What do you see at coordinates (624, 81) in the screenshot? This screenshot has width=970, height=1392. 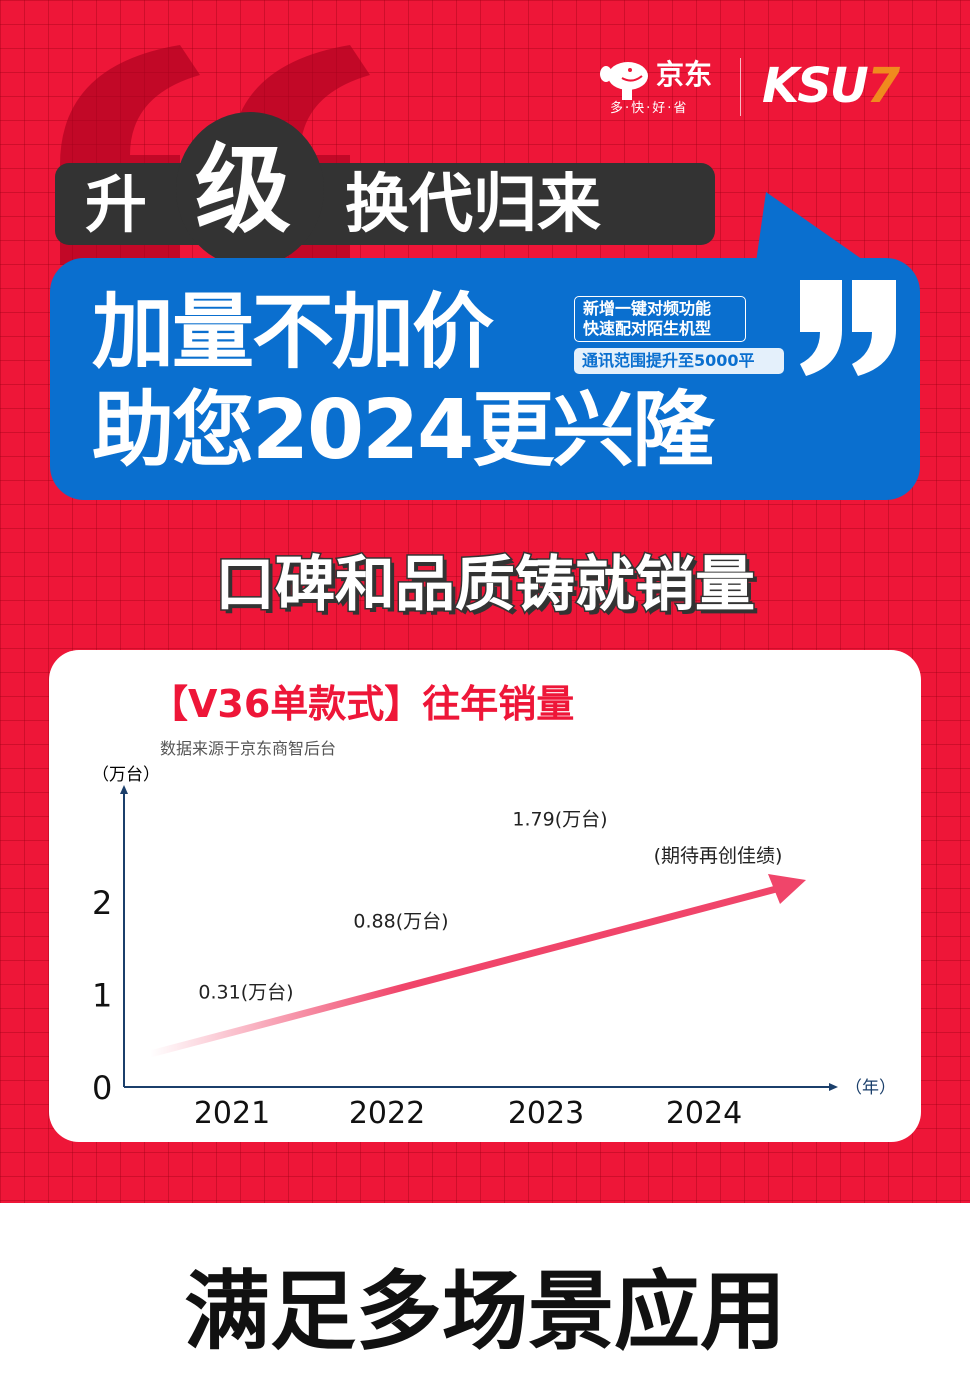 I see `jd-dog-mascot-icon` at bounding box center [624, 81].